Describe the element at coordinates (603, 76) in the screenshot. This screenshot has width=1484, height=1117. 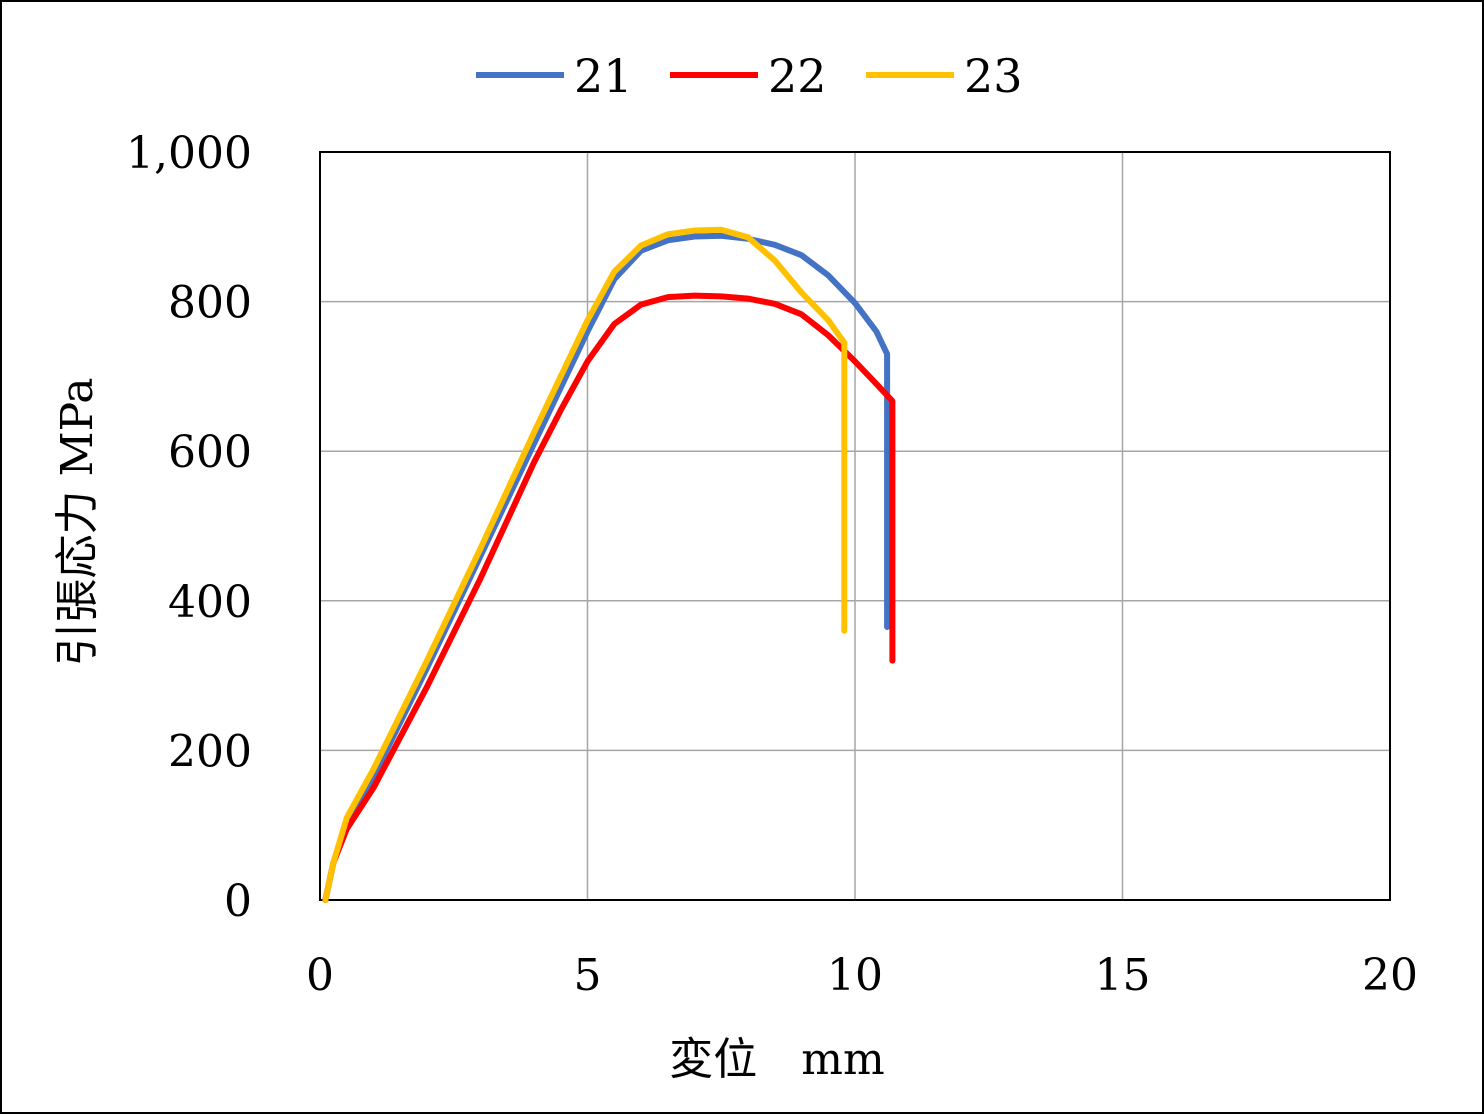
I see `legend-label-21: 21` at that location.